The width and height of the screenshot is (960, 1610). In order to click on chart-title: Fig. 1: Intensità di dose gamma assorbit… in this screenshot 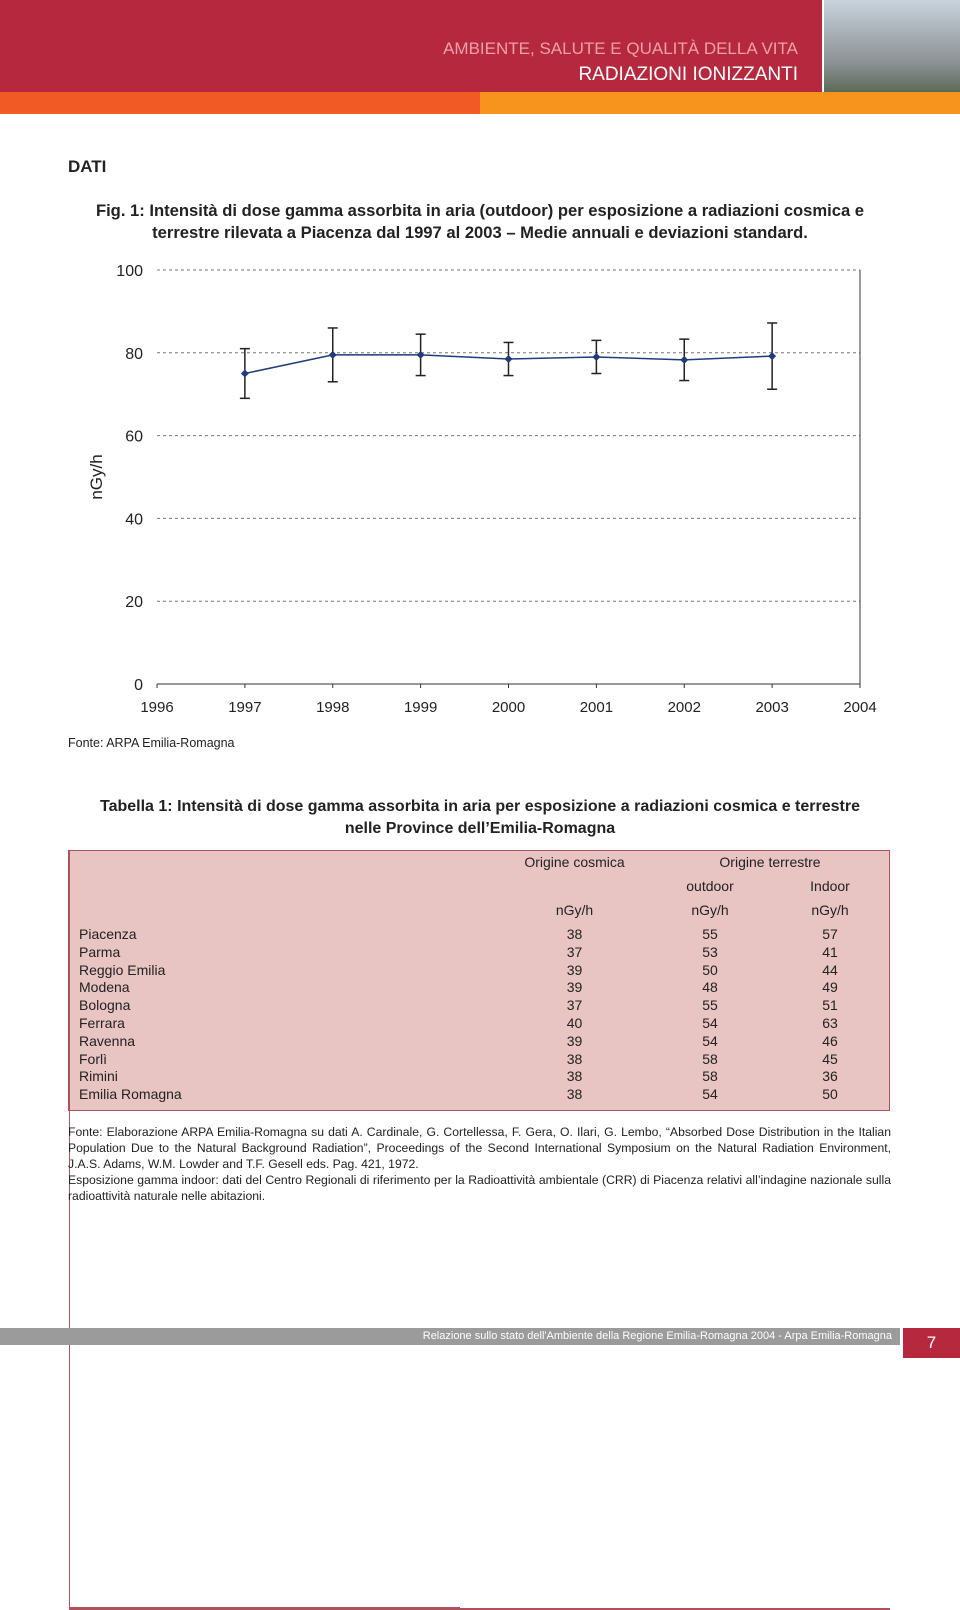, I will do `click(480, 221)`.